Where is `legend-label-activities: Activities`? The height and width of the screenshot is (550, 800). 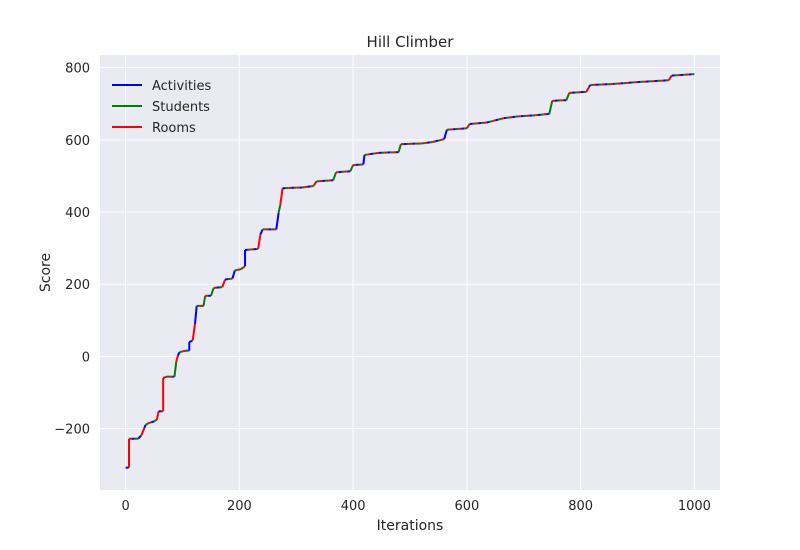
legend-label-activities: Activities is located at coordinates (182, 86).